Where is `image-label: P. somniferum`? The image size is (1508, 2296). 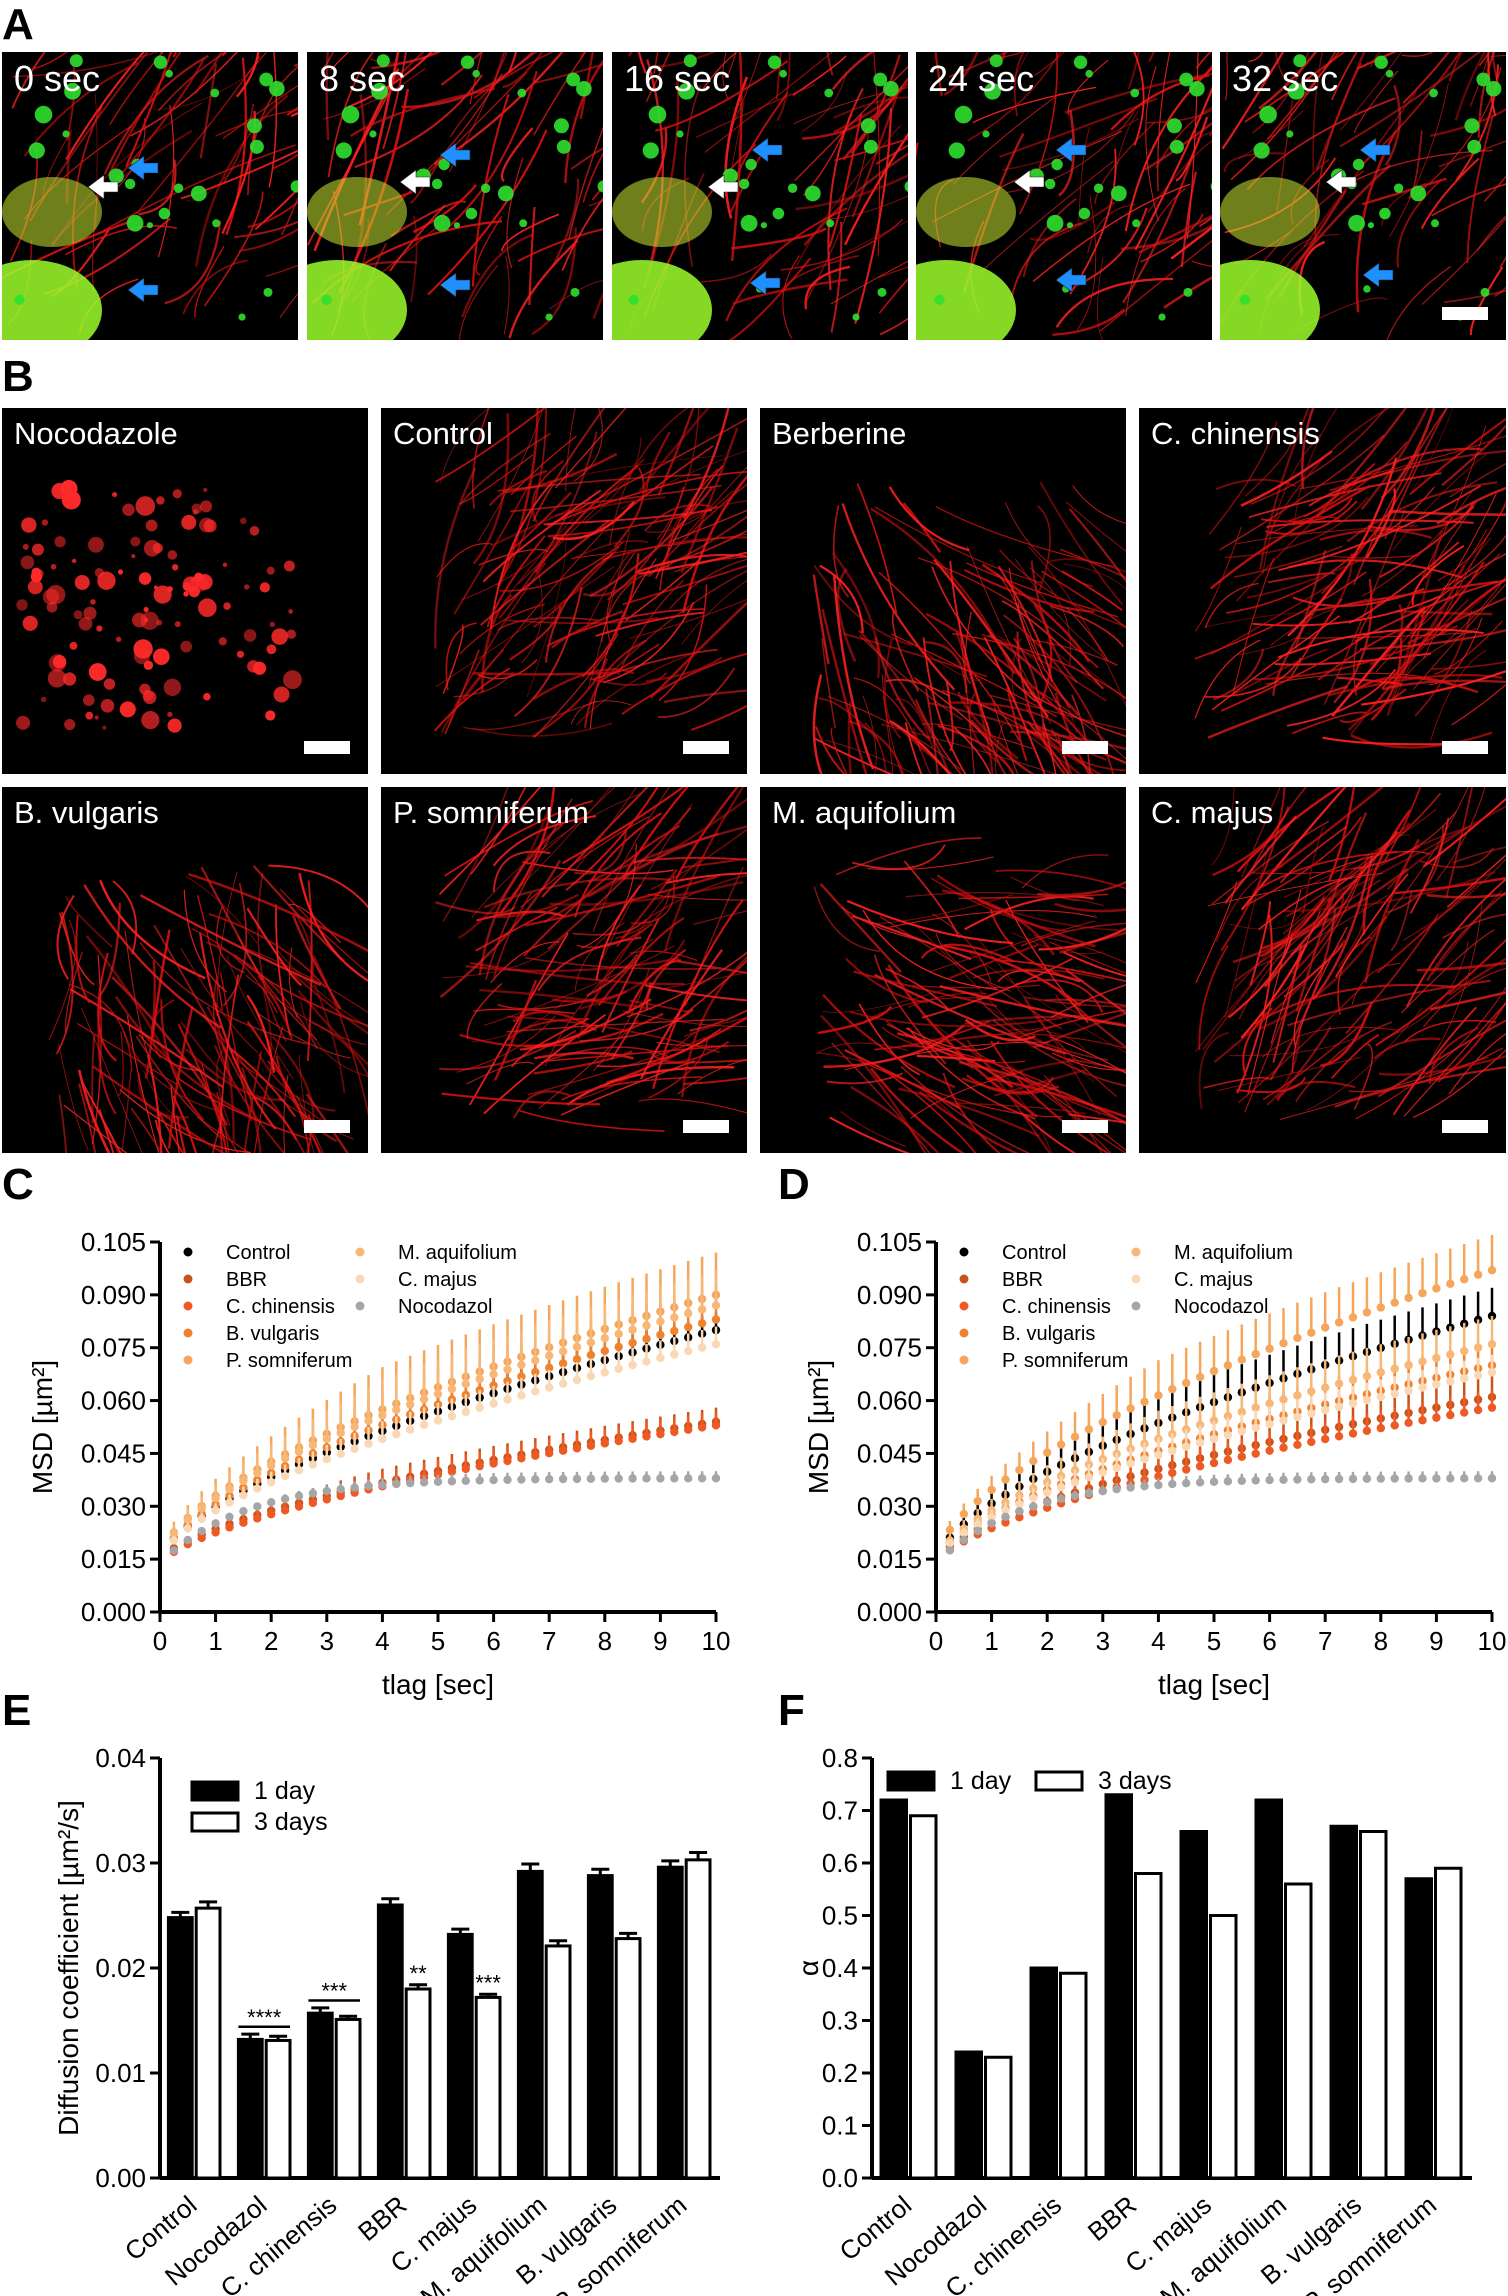 image-label: P. somniferum is located at coordinates (491, 812).